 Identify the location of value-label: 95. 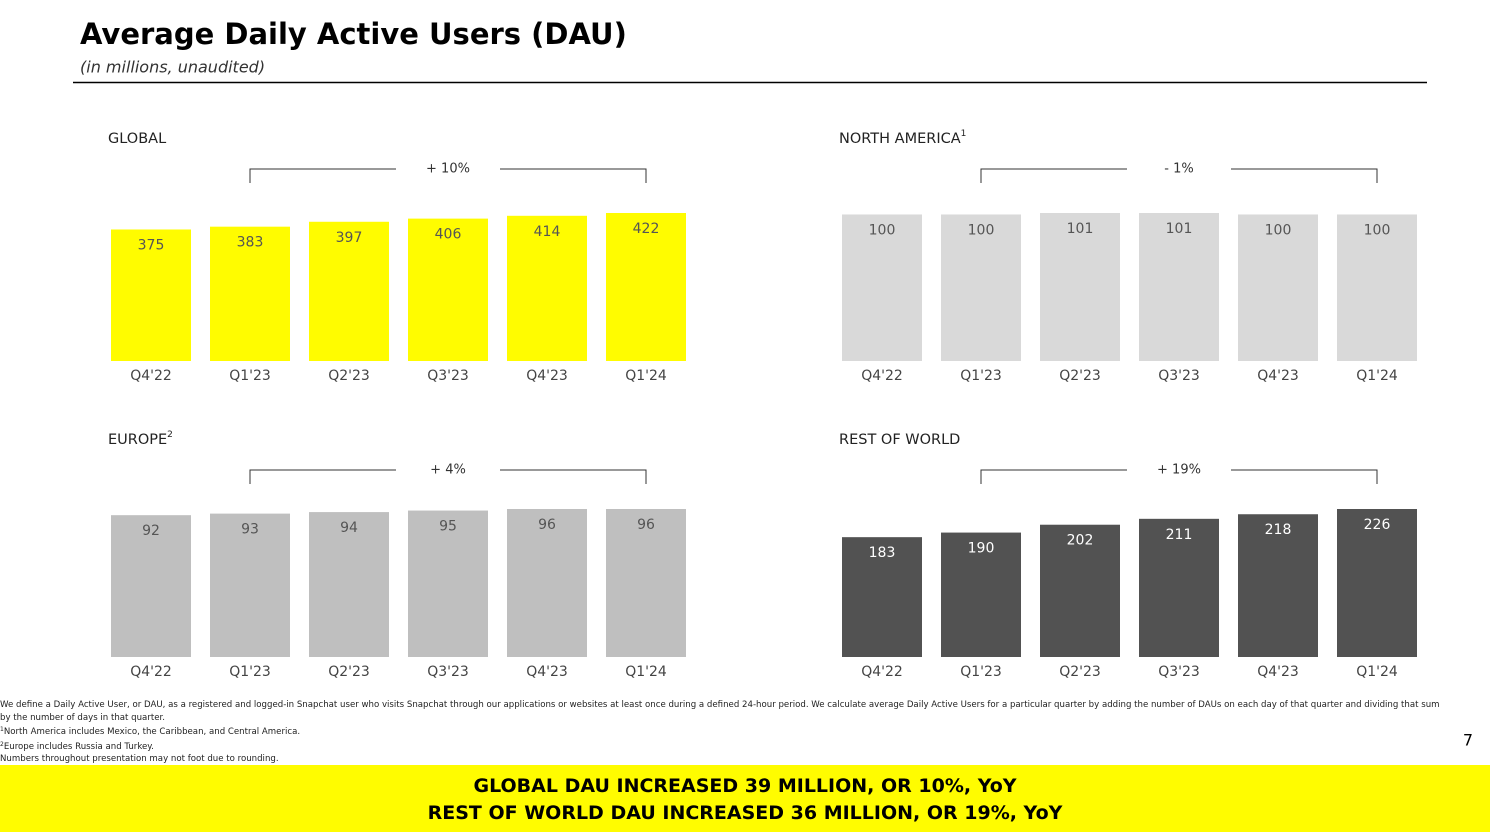
(448, 527).